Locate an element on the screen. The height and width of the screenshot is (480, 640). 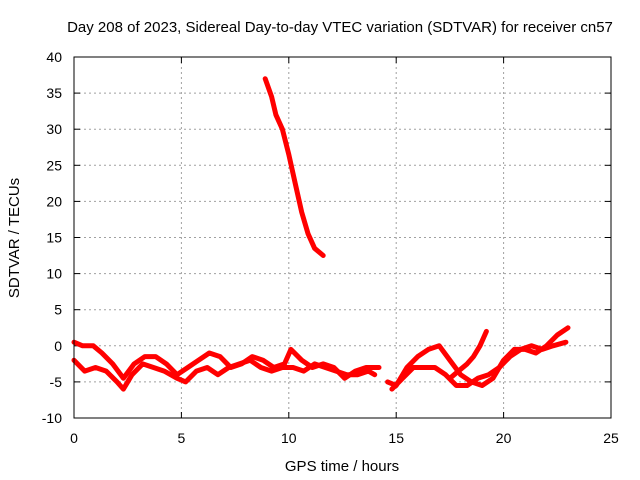
y-tick-label: 25 is located at coordinates (54, 165).